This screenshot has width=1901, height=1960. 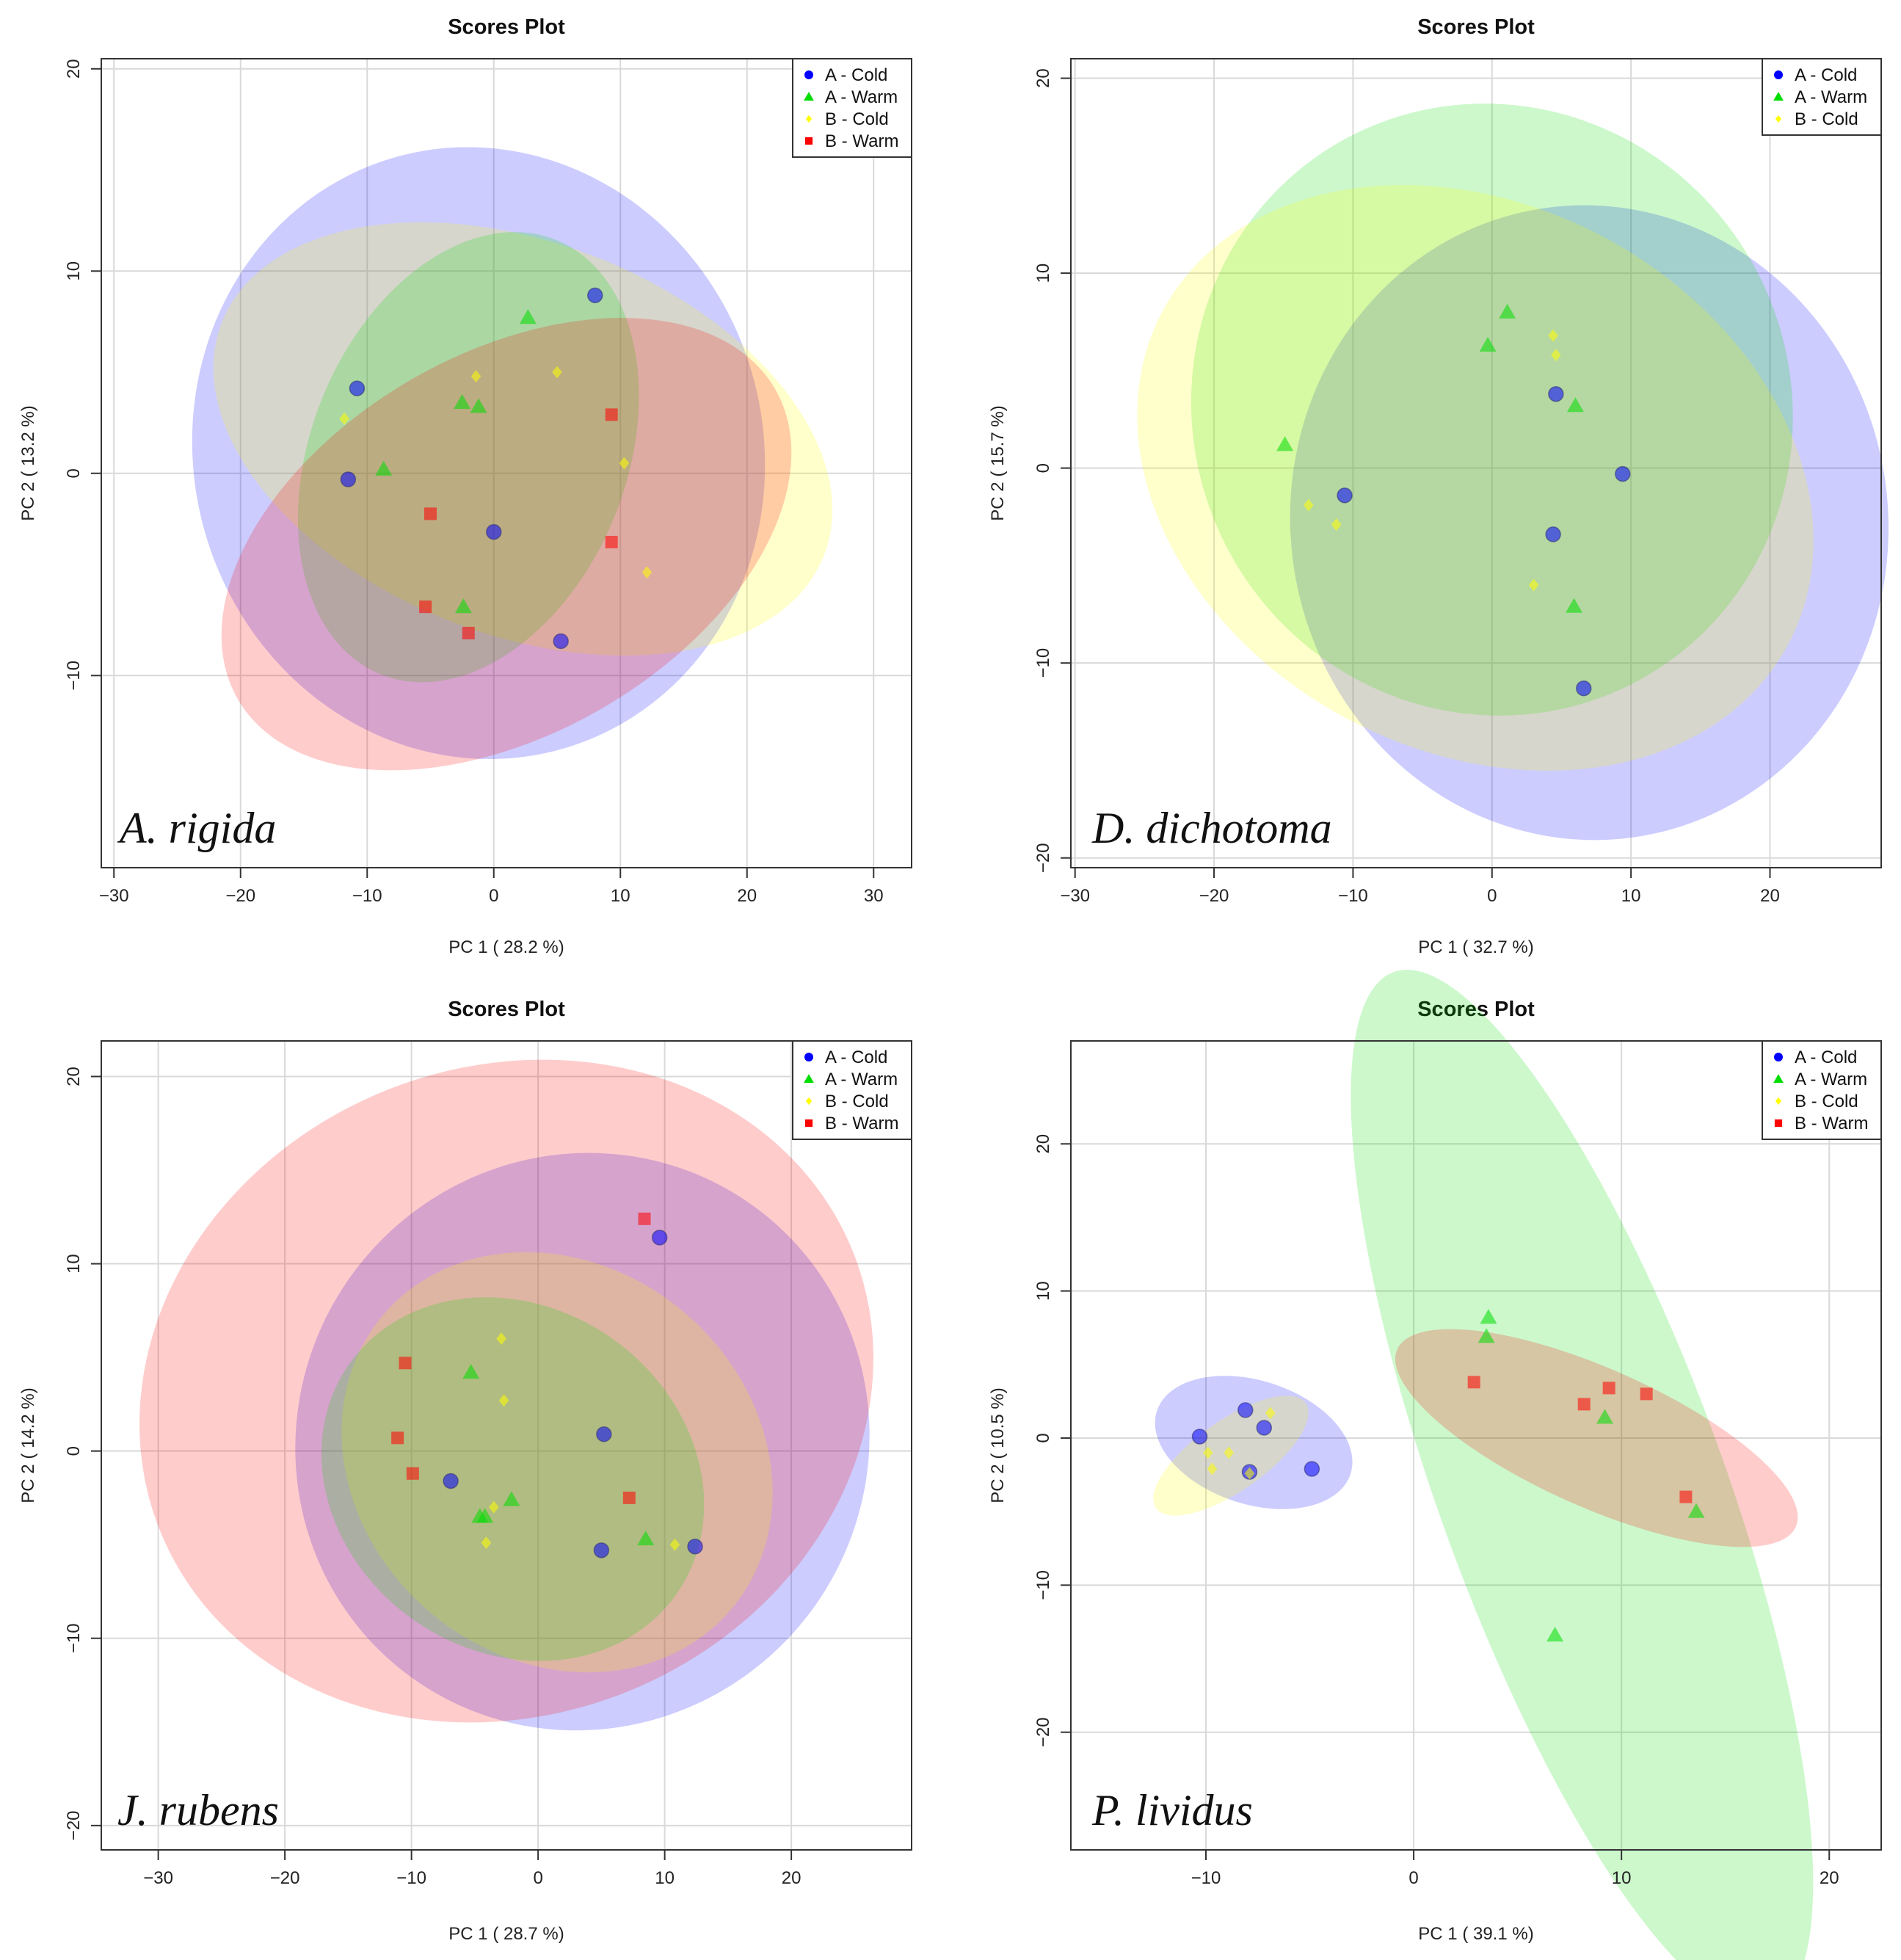 I want to click on legend-box, so click(x=1822, y=97).